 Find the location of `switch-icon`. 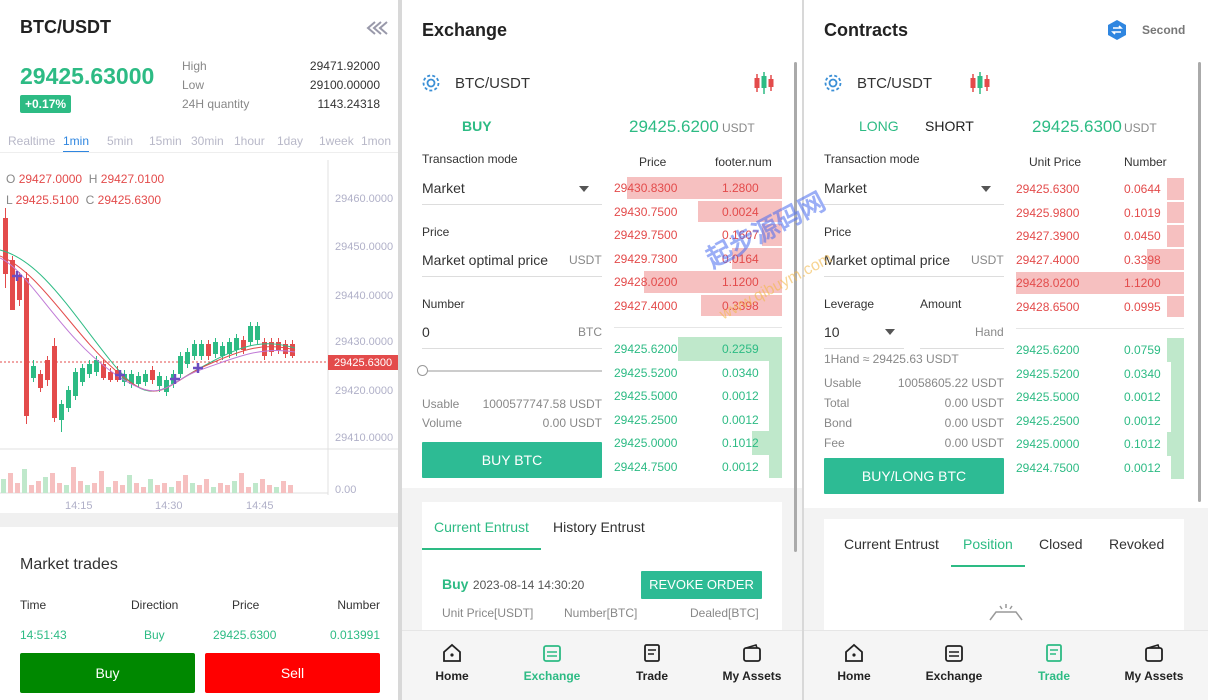

switch-icon is located at coordinates (1117, 32).